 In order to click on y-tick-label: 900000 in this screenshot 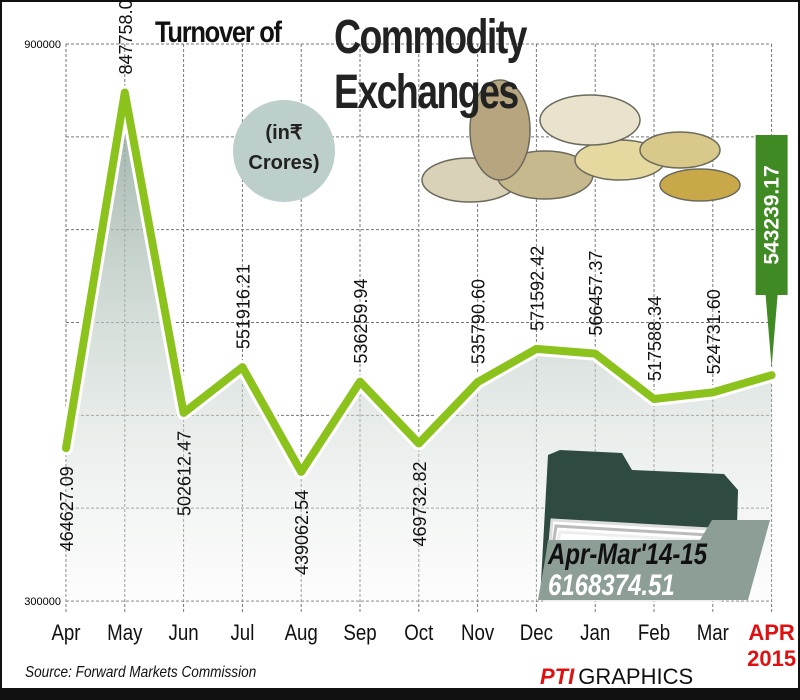, I will do `click(42, 45)`.